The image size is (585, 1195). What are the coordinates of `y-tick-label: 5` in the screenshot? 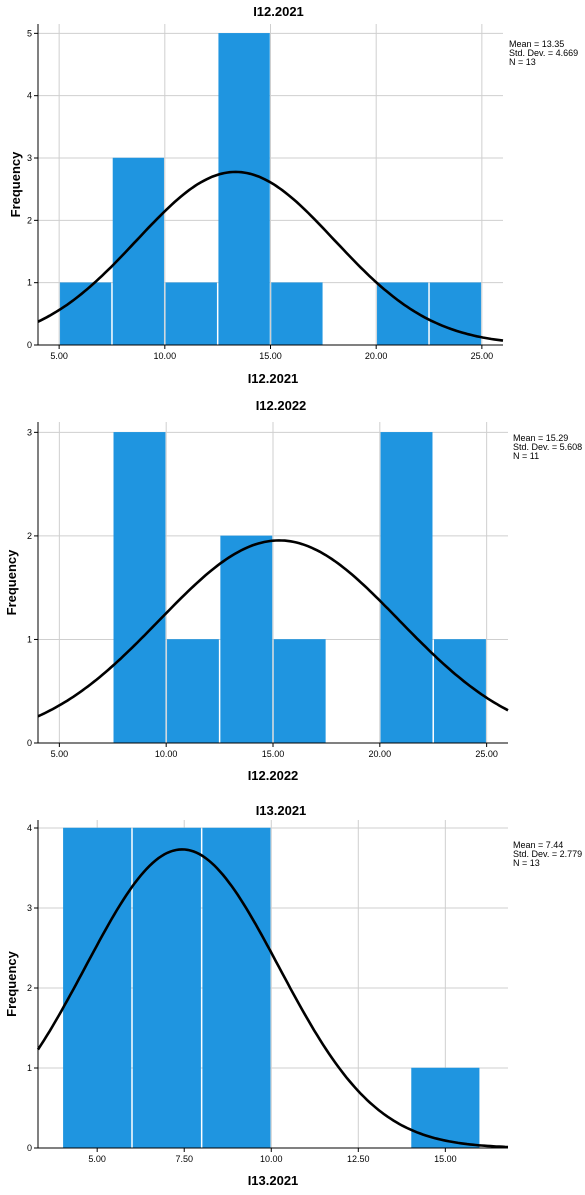 It's located at (29, 33).